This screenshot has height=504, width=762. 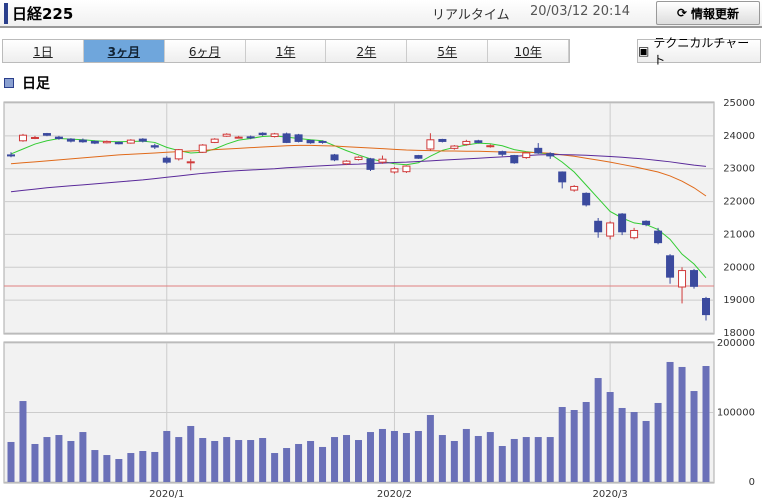 What do you see at coordinates (610, 494) in the screenshot?
I see `x-tick-label: 2020/3` at bounding box center [610, 494].